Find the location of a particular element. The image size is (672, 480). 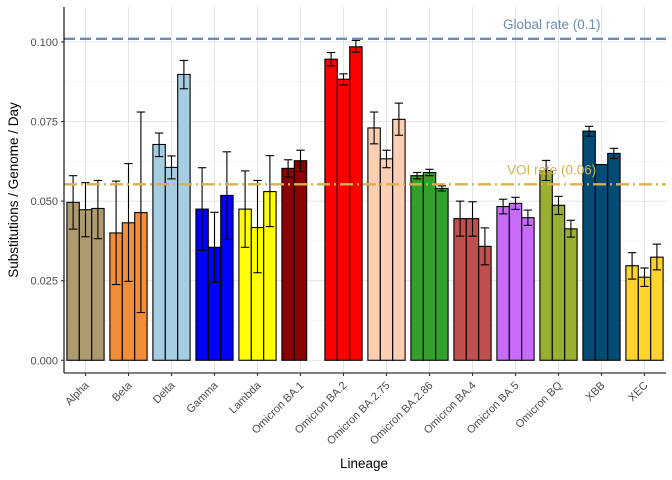

x-tick-label: Omicron BQ is located at coordinates (539, 405).